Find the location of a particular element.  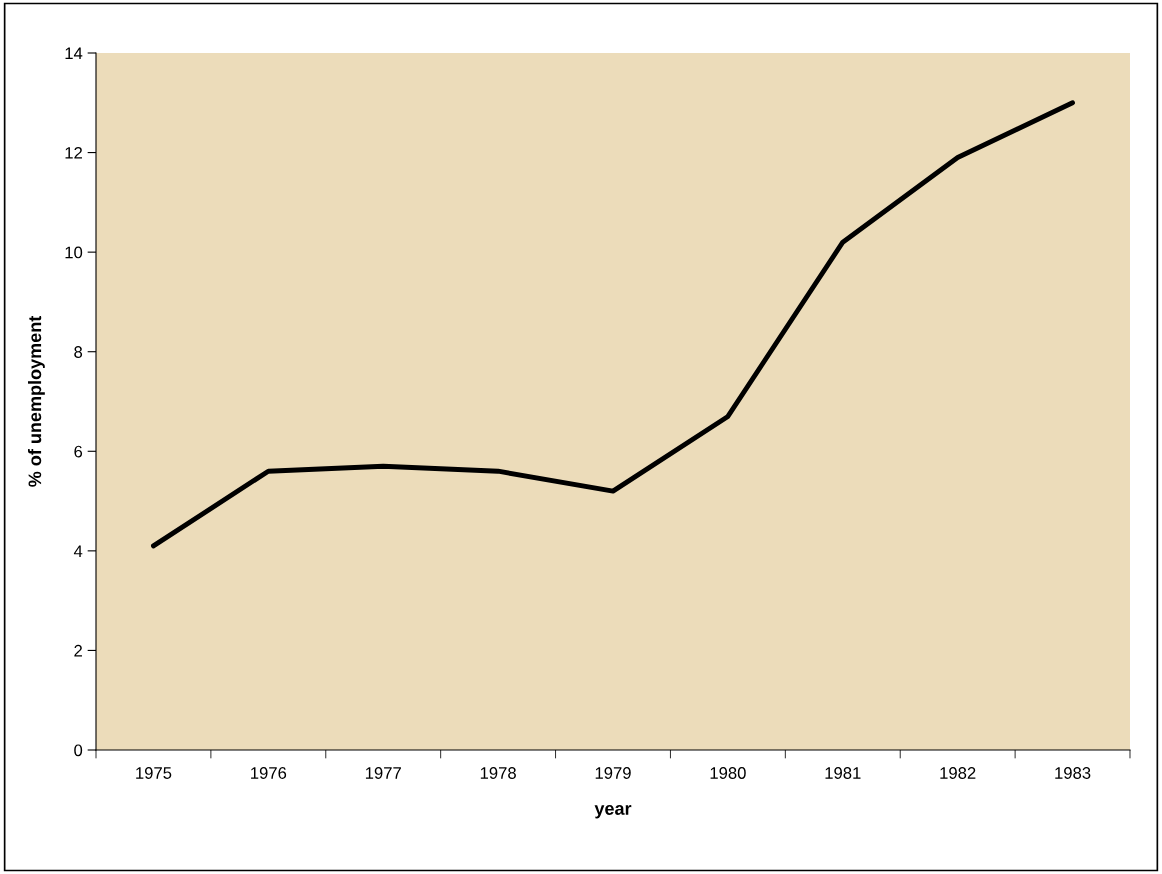

y-tick-label: 14 is located at coordinates (74, 53).